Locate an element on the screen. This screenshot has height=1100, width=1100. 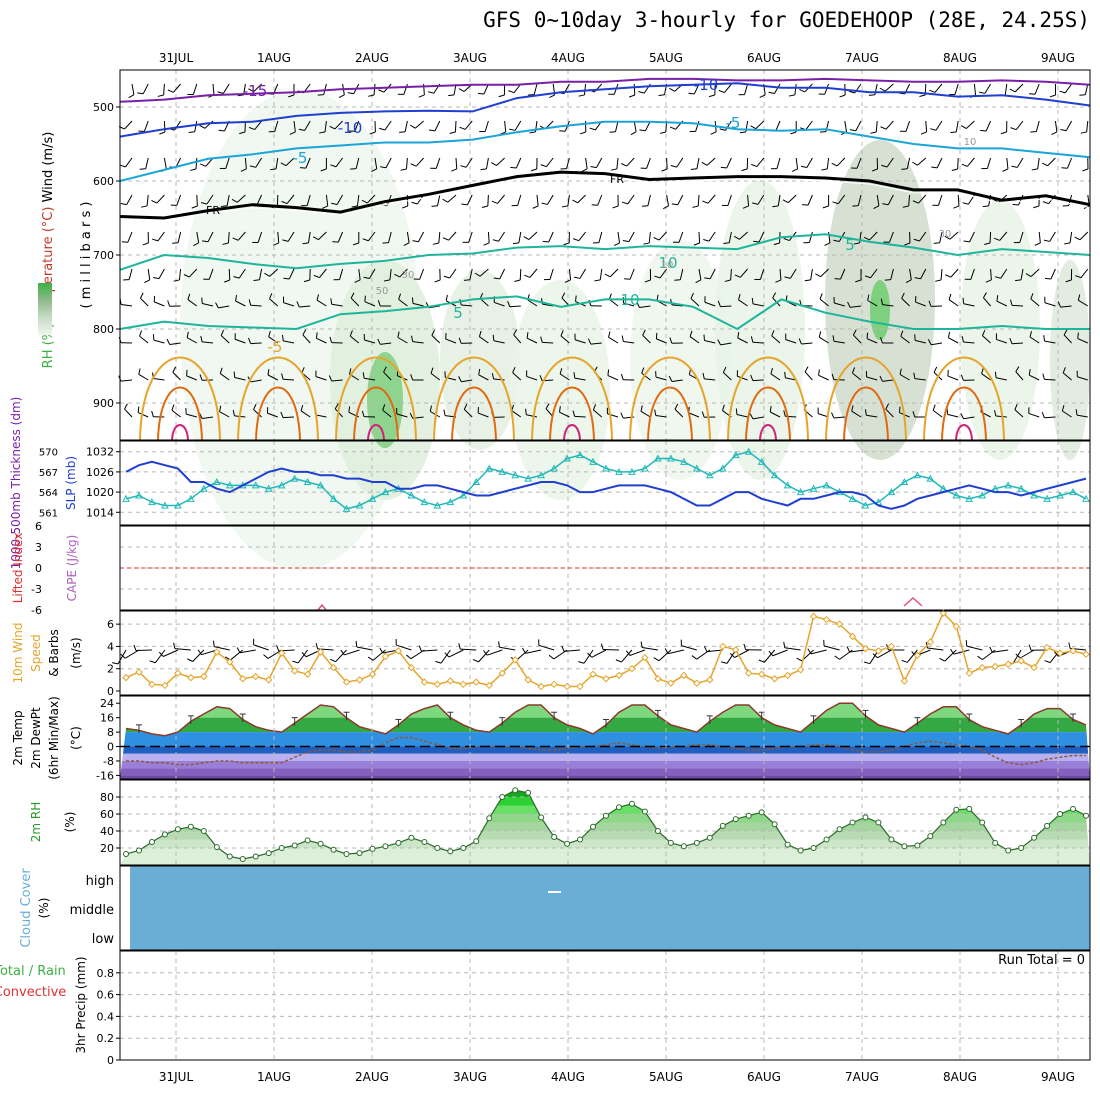
thickness-tick: 567 is located at coordinates (48, 473).